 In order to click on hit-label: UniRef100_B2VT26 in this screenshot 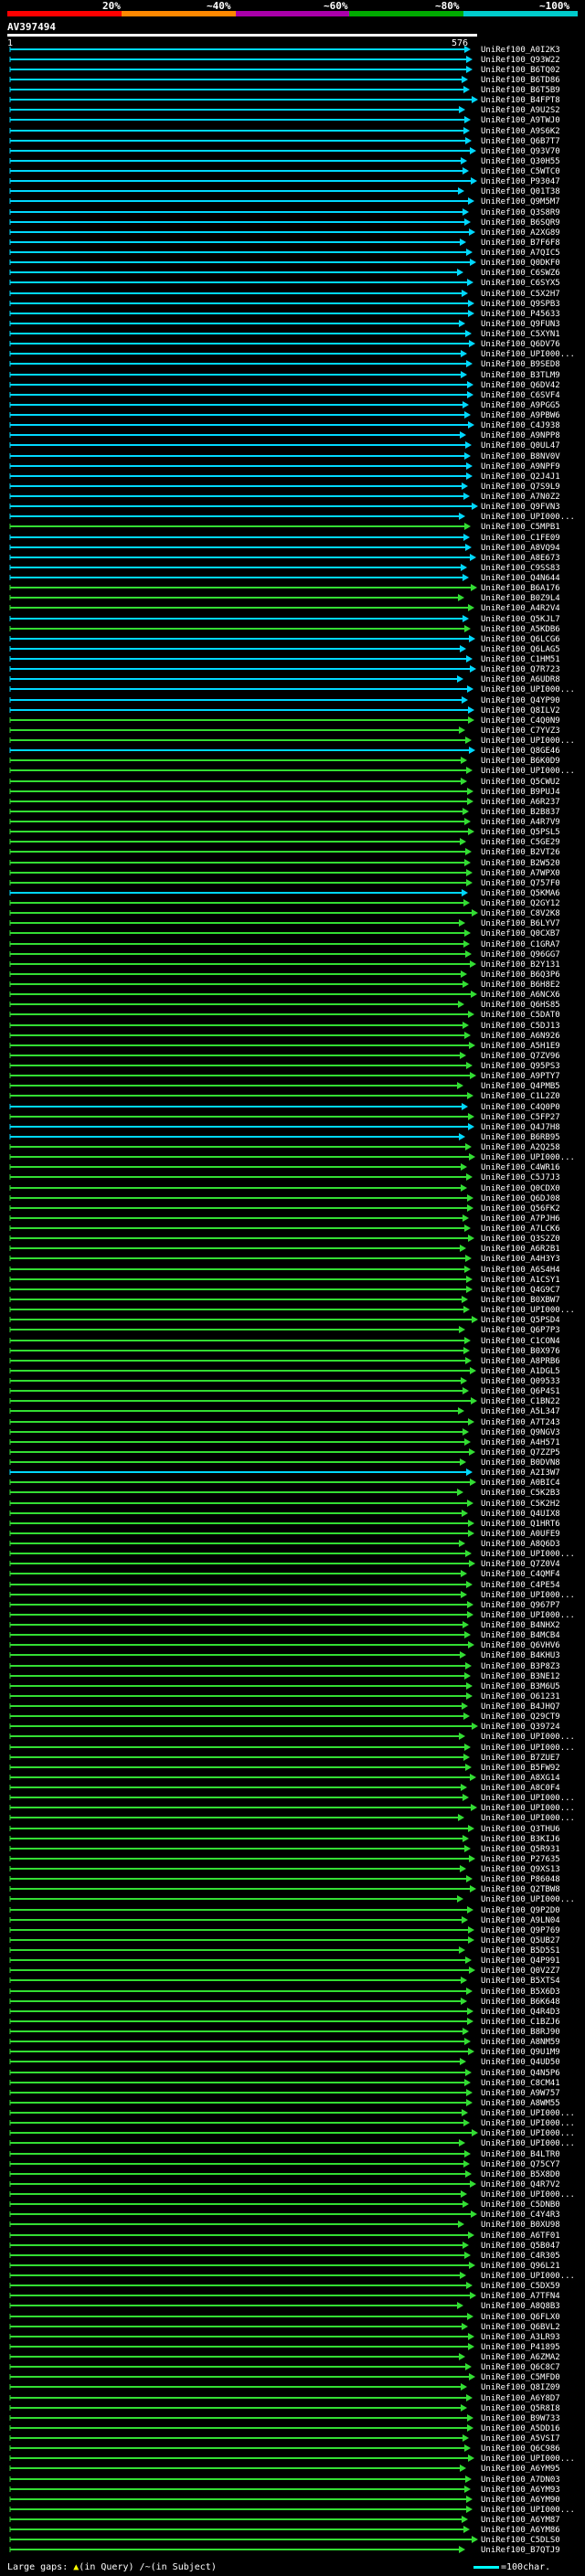, I will do `click(520, 852)`.